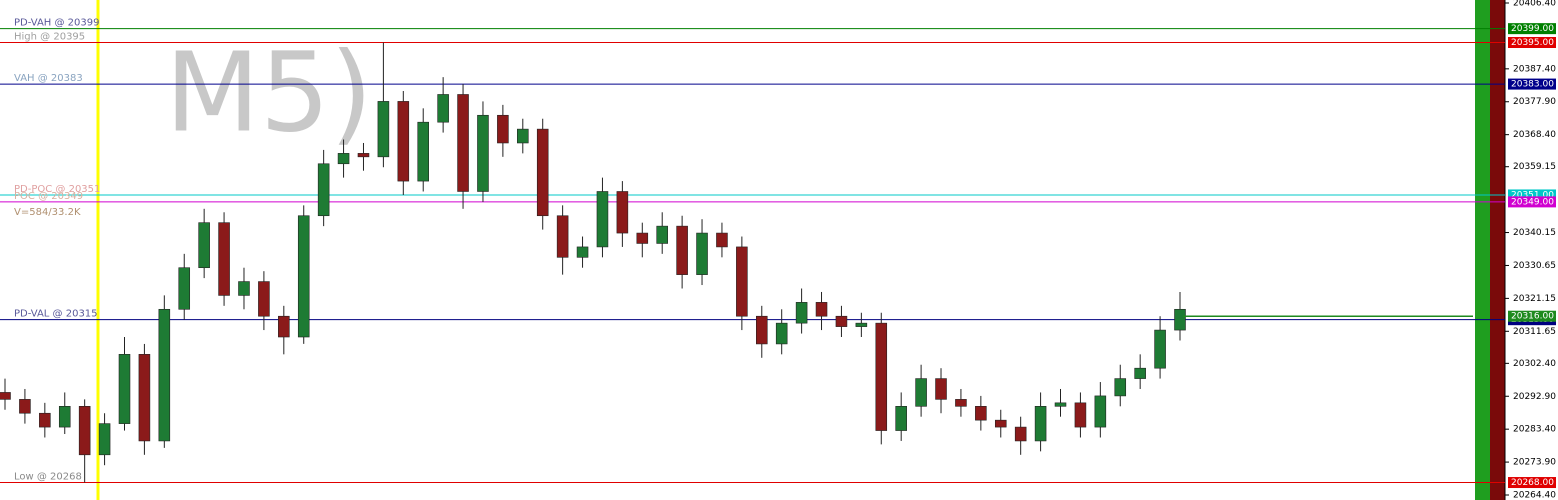 The width and height of the screenshot is (1558, 500). Describe the element at coordinates (1534, 430) in the screenshot. I see `y-tick-label: 20283.40` at that location.